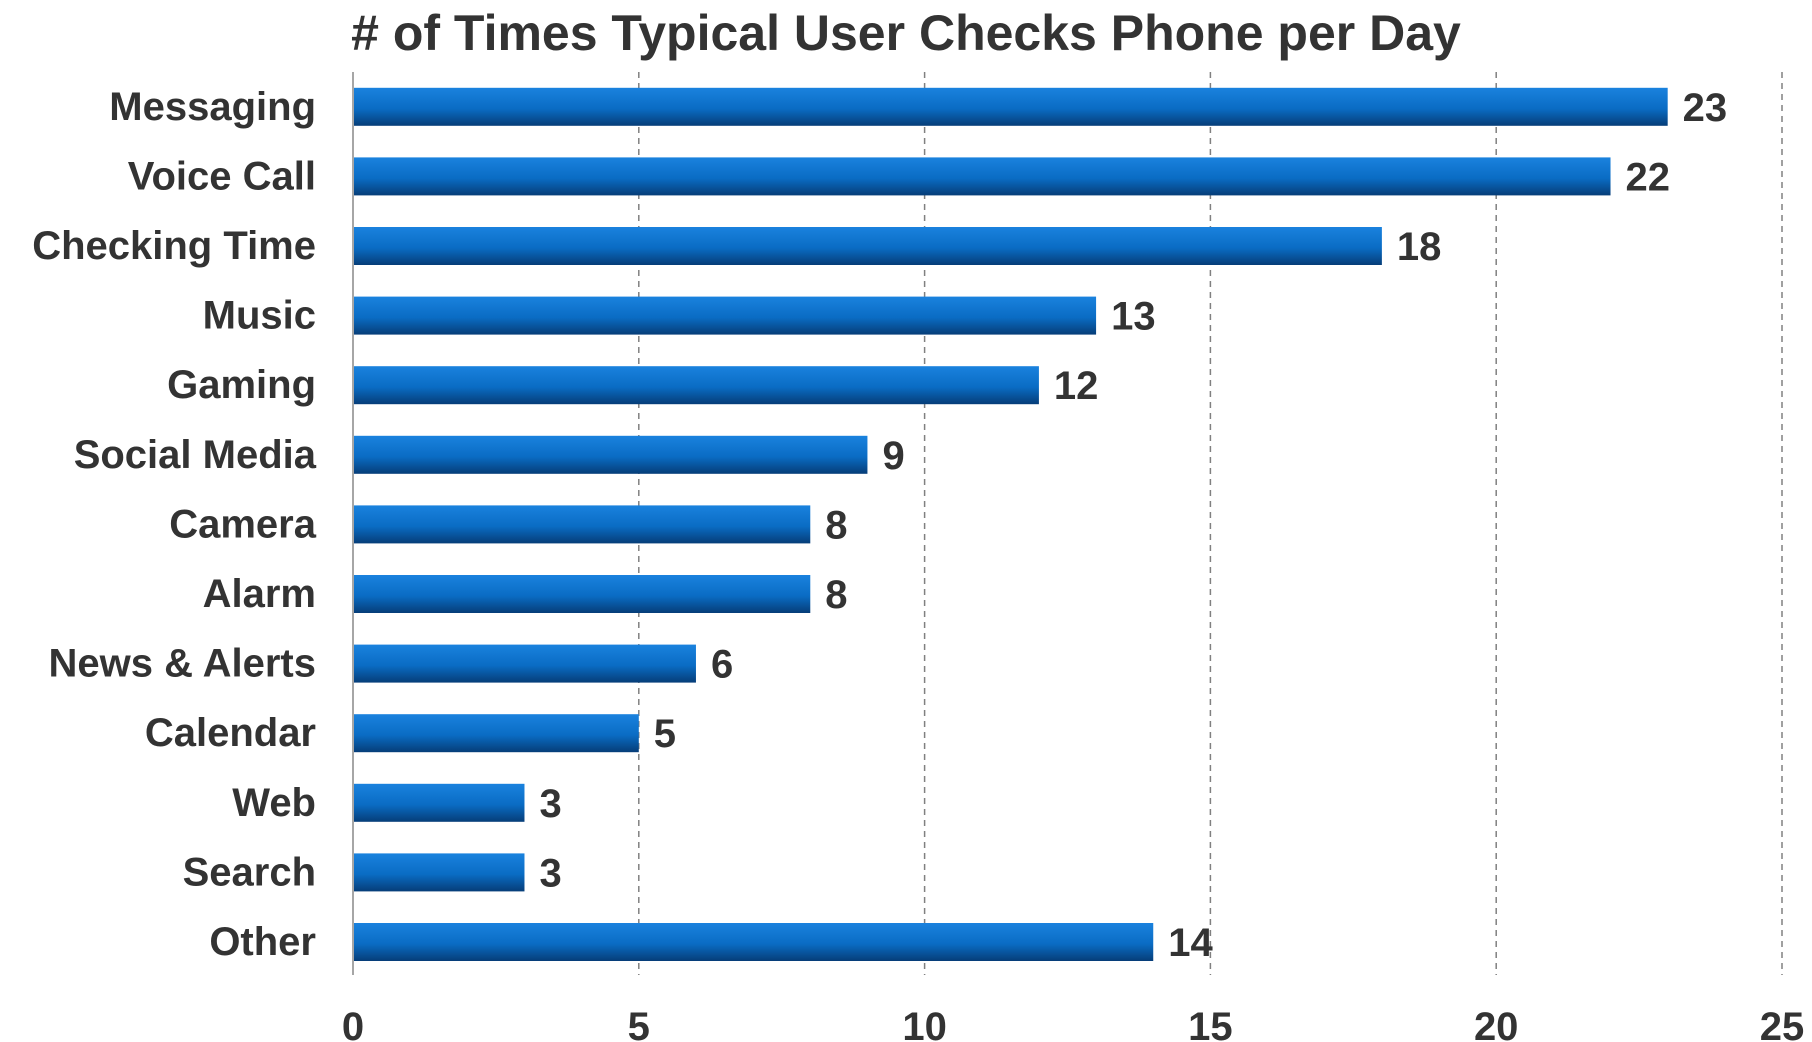 The height and width of the screenshot is (1042, 1812). What do you see at coordinates (249, 872) in the screenshot?
I see `category-label: Search` at bounding box center [249, 872].